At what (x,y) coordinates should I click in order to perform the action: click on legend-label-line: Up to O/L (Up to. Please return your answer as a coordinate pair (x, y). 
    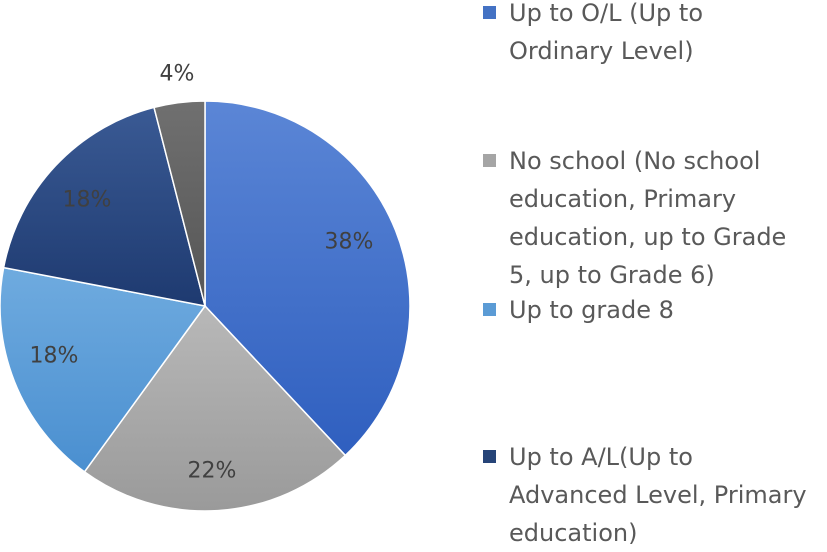
    Looking at the image, I should click on (606, 13).